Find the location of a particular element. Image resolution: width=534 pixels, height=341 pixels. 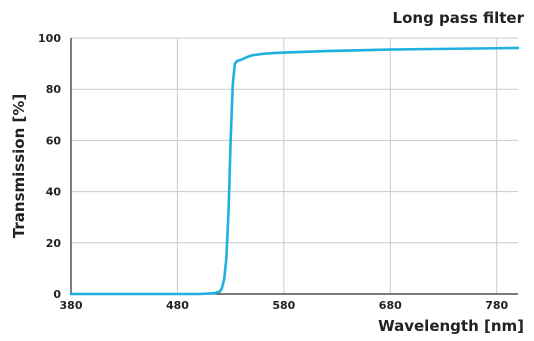

chart-title: Long pass filter is located at coordinates (459, 18).